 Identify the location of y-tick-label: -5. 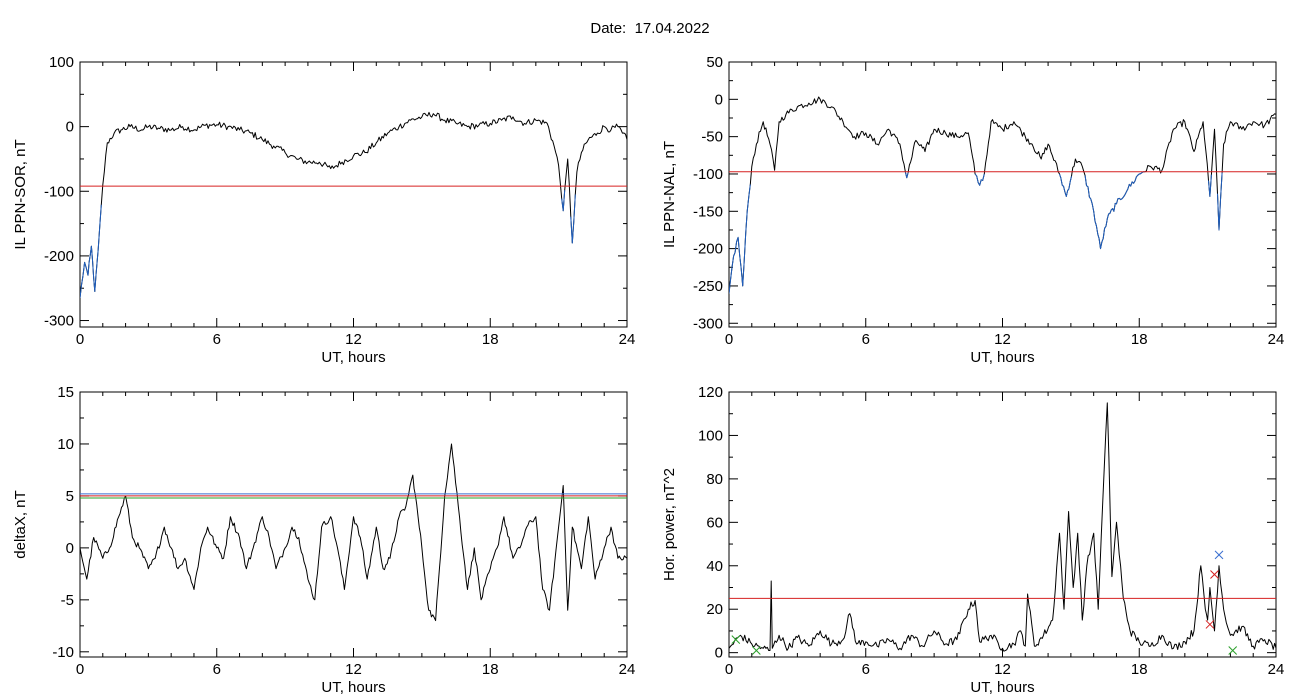
(67, 600).